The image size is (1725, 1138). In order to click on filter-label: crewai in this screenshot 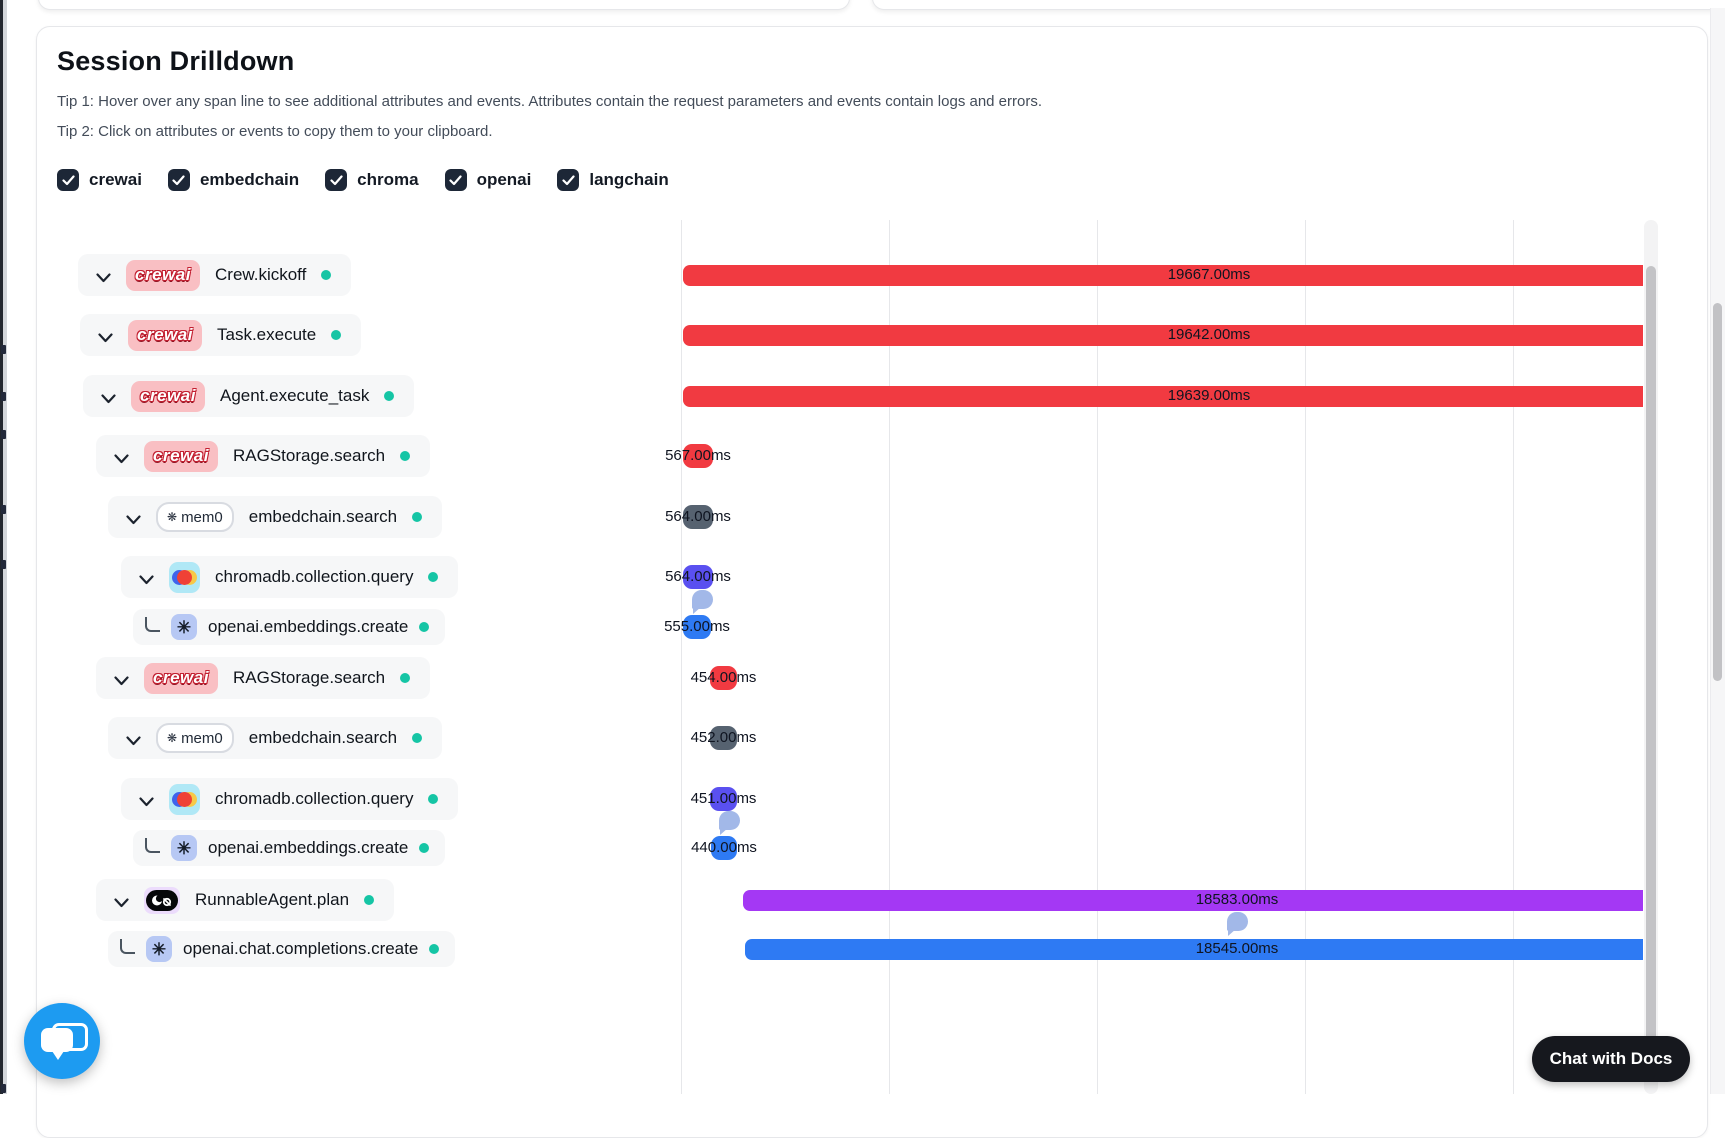, I will do `click(115, 179)`.